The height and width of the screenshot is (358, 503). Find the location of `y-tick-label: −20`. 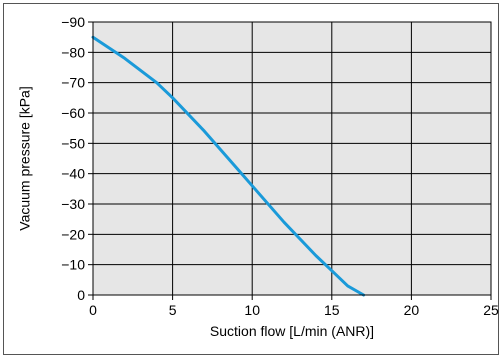

y-tick-label: −20 is located at coordinates (73, 234).